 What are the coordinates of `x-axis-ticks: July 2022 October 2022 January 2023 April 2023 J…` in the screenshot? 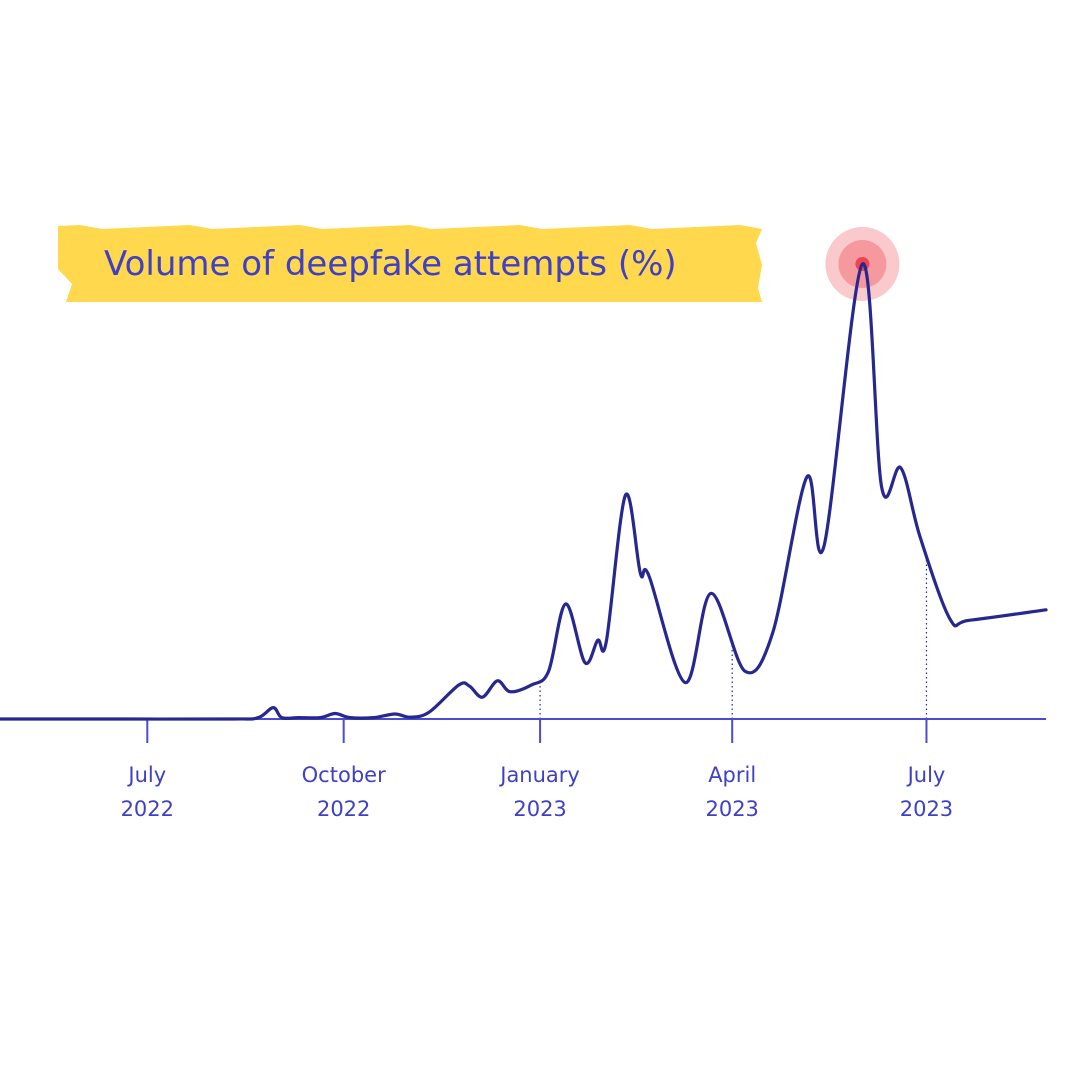 It's located at (537, 770).